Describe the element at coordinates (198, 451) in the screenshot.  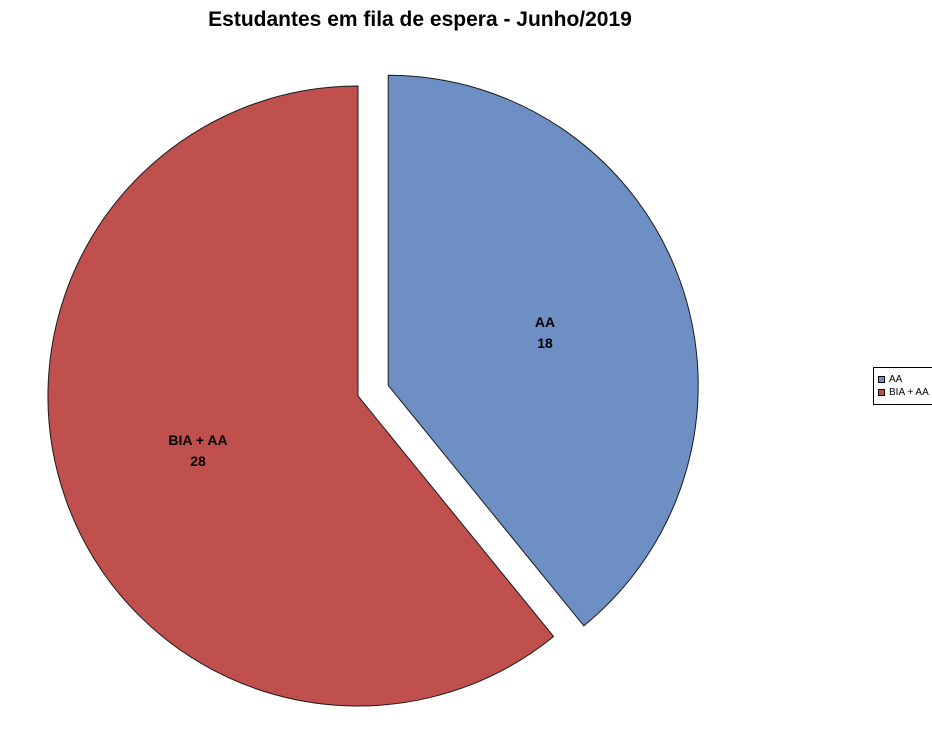
I see `slice-label-bia-aa: BIA + AA 28` at that location.